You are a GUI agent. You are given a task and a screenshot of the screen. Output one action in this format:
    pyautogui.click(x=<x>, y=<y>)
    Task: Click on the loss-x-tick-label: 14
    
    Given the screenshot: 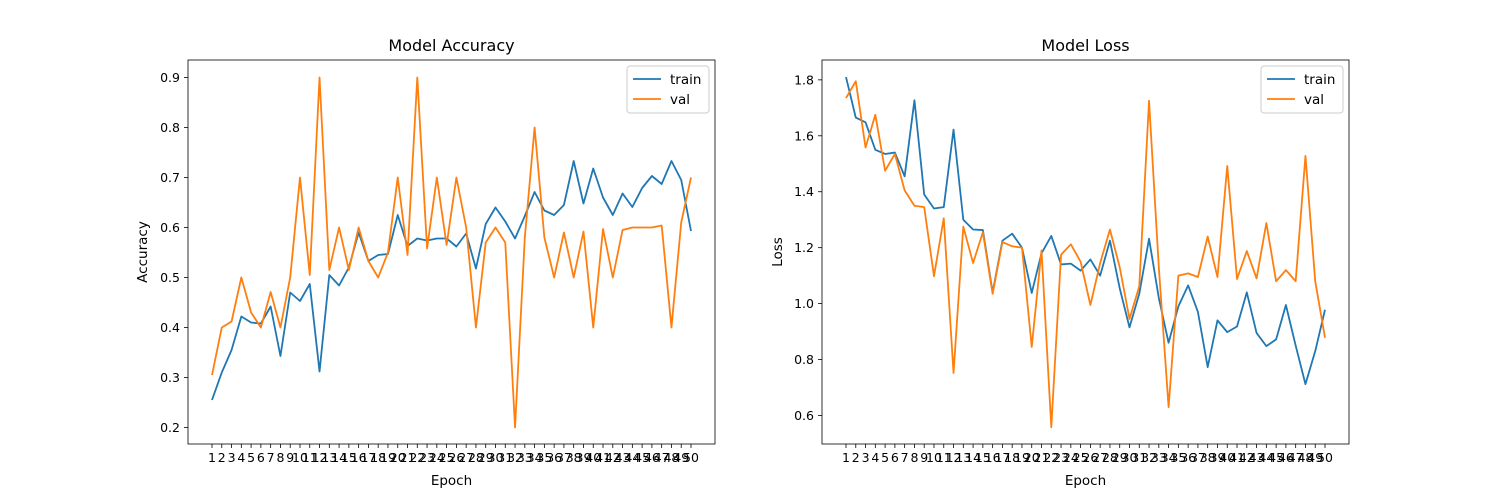 What is the action you would take?
    pyautogui.click(x=973, y=457)
    